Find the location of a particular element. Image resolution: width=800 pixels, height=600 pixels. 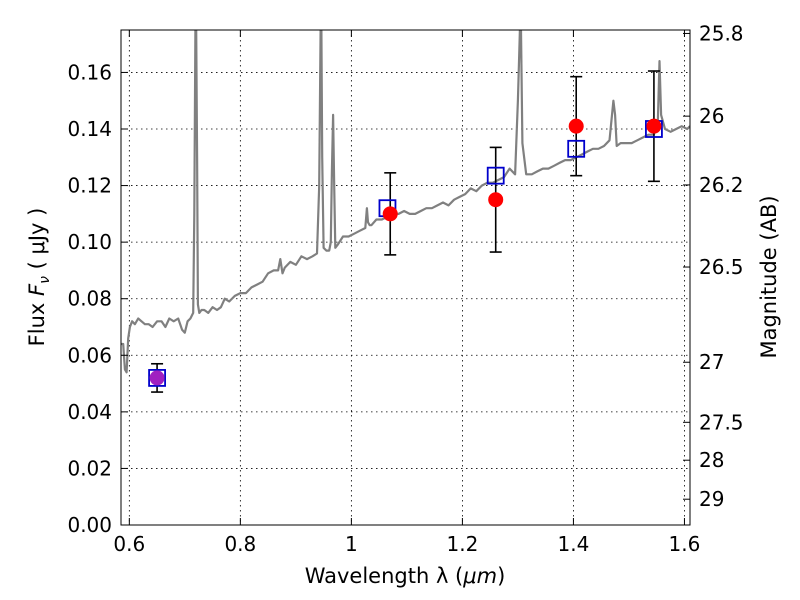

magnitude-tick-label: 25.8 is located at coordinates (721, 33).